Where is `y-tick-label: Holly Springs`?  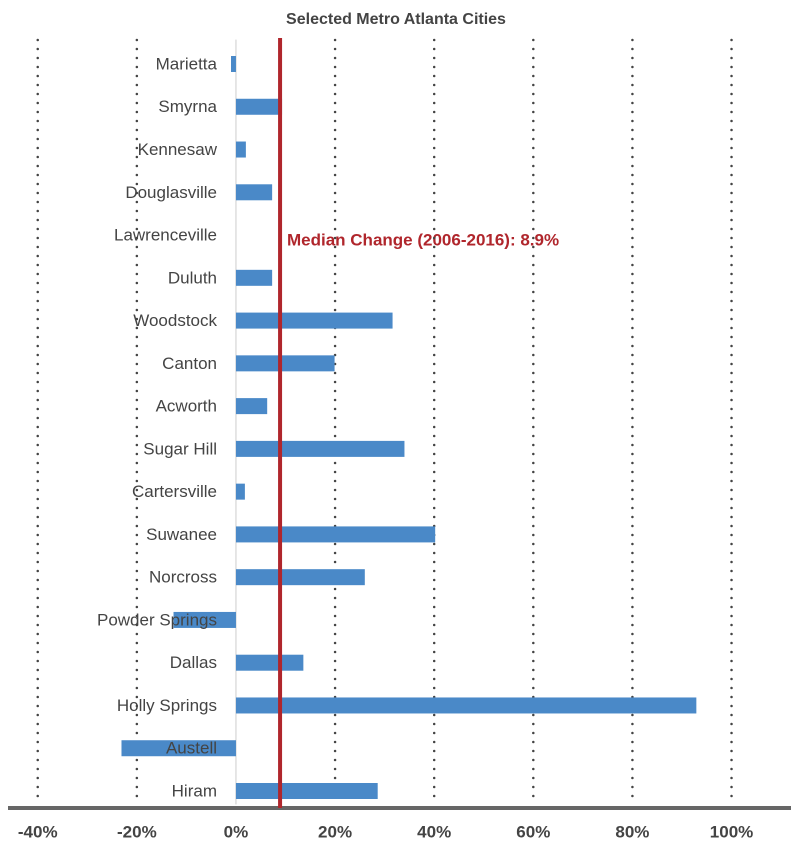 y-tick-label: Holly Springs is located at coordinates (167, 705).